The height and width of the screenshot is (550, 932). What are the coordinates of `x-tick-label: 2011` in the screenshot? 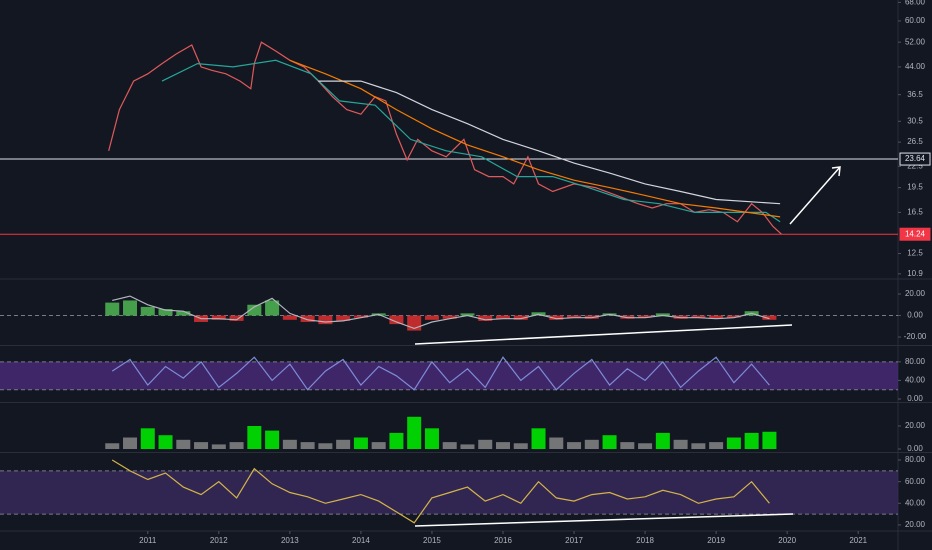 It's located at (148, 540).